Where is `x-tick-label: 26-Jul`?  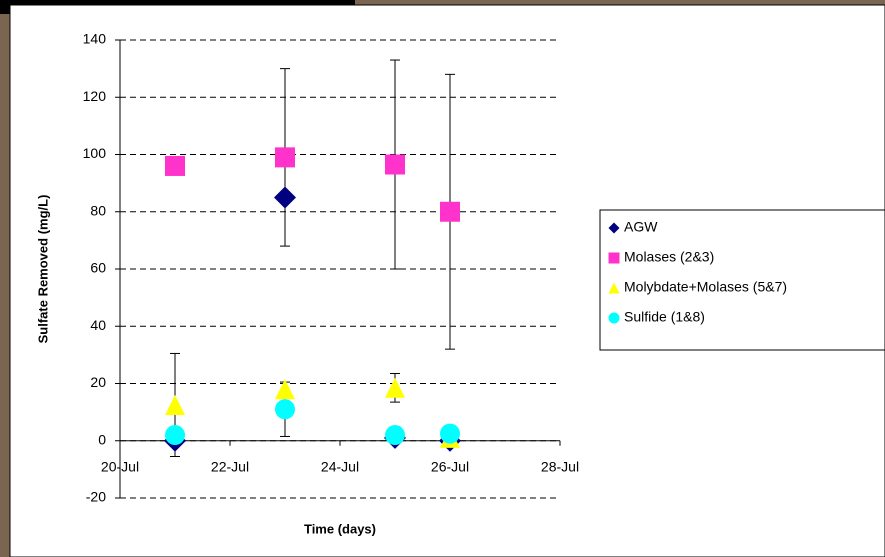 x-tick-label: 26-Jul is located at coordinates (450, 466).